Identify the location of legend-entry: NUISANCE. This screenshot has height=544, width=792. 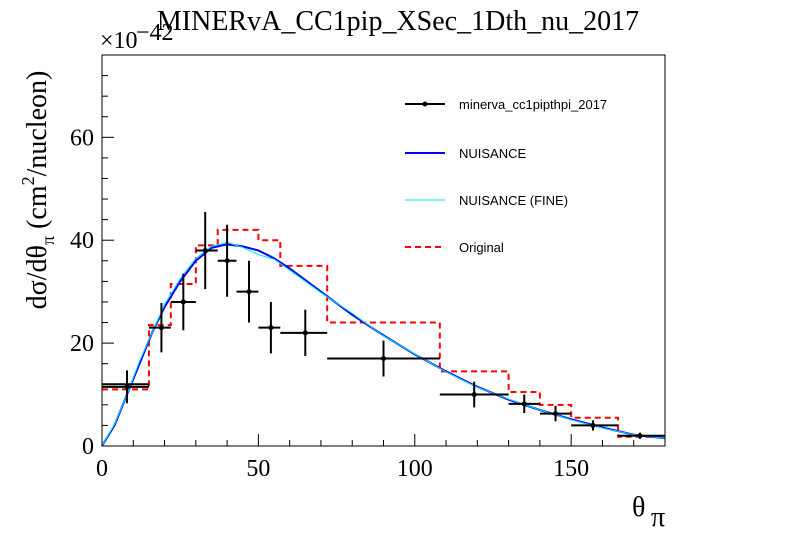
(466, 153).